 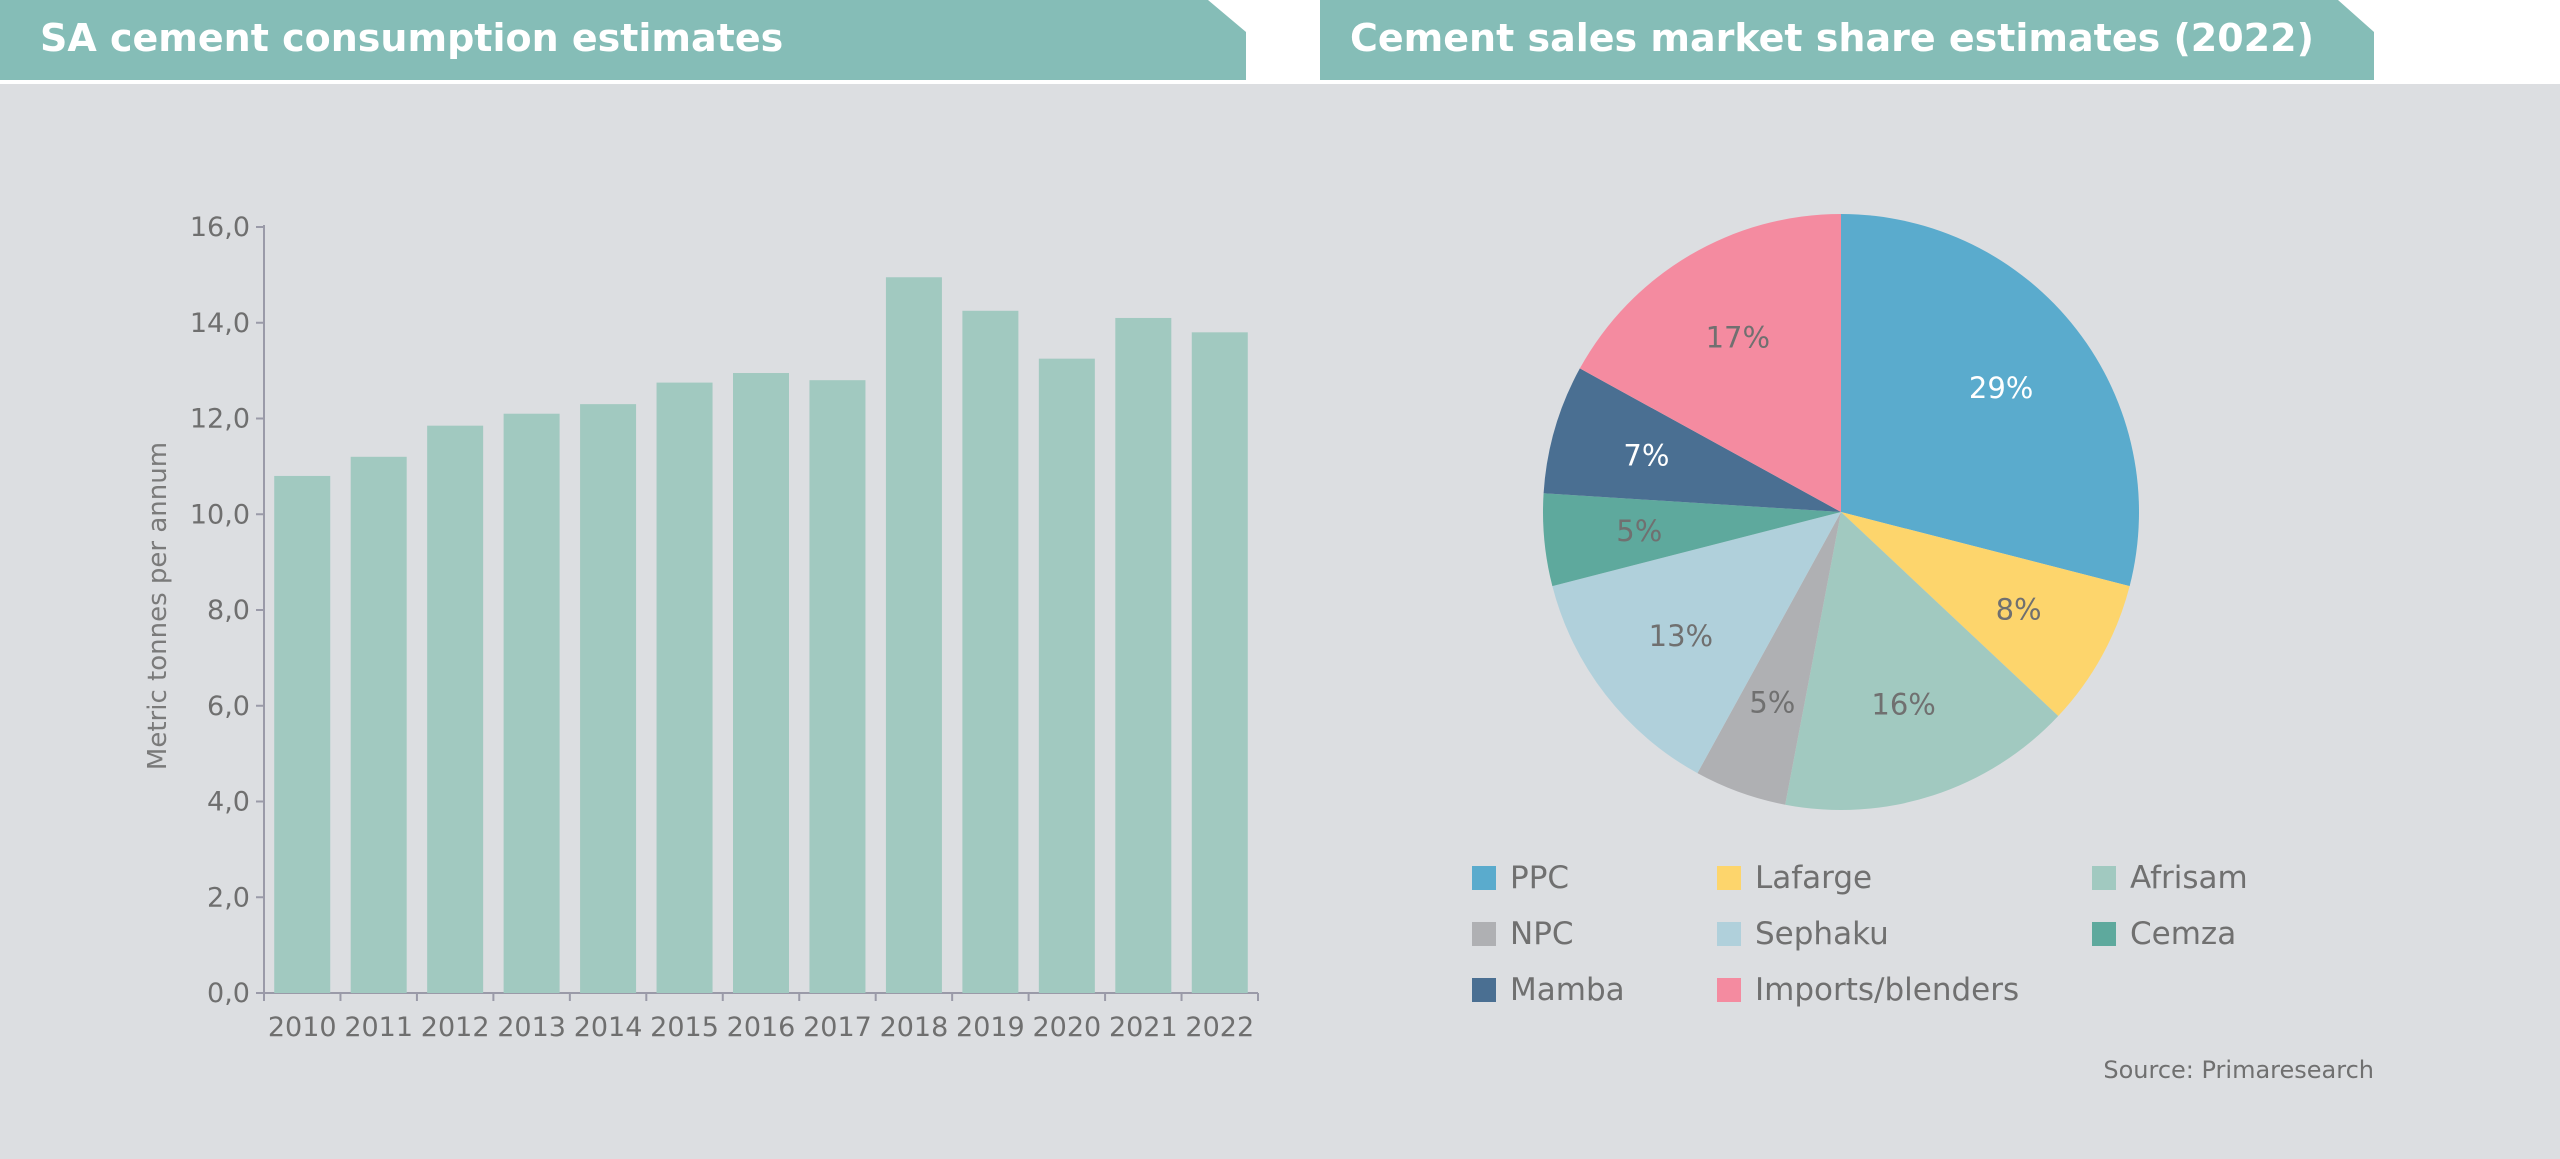 What do you see at coordinates (608, 1027) in the screenshot?
I see `x-tick-label: 2014` at bounding box center [608, 1027].